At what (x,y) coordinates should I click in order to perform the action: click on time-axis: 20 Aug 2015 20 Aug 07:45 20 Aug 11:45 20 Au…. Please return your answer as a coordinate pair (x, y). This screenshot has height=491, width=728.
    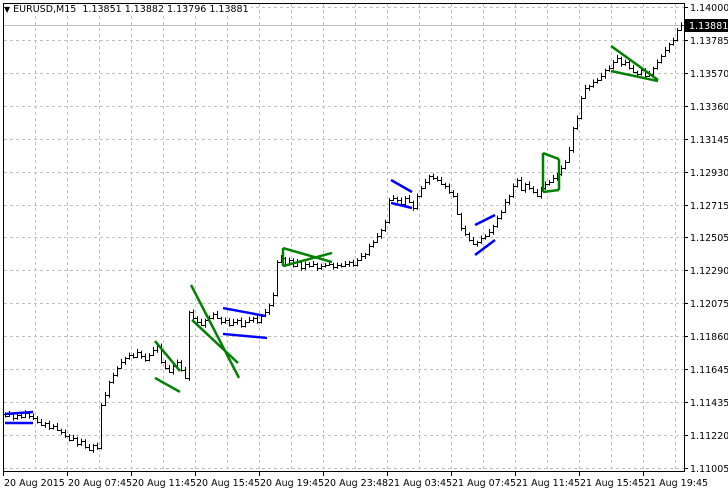
    Looking at the image, I should click on (356, 480).